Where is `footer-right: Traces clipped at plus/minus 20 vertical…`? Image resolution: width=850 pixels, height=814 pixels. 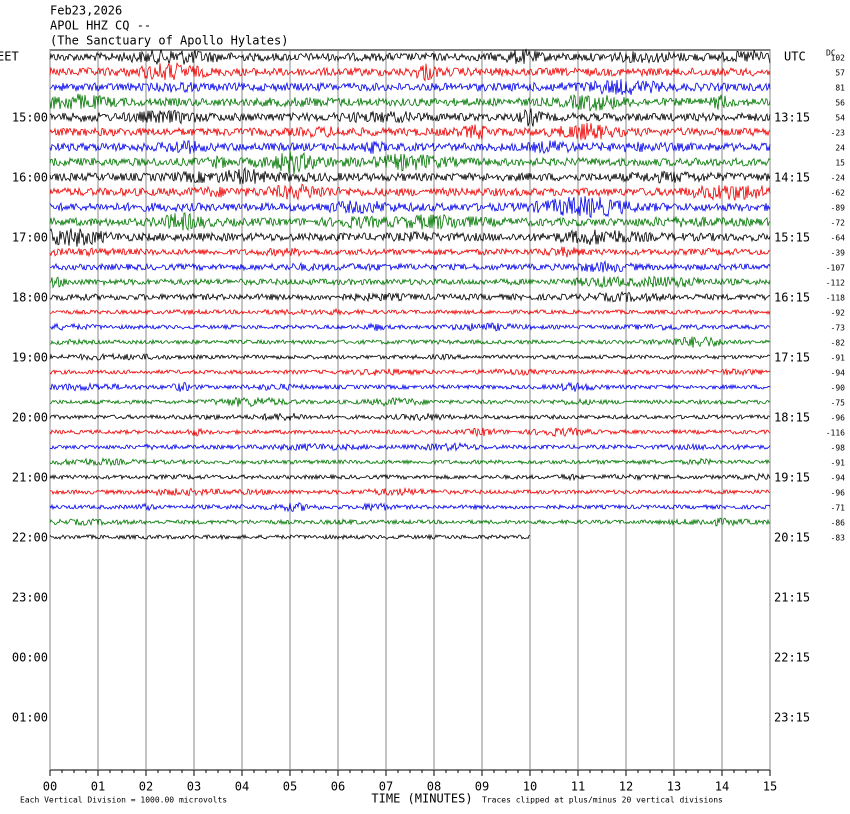
footer-right: Traces clipped at plus/minus 20 vertical… is located at coordinates (602, 800).